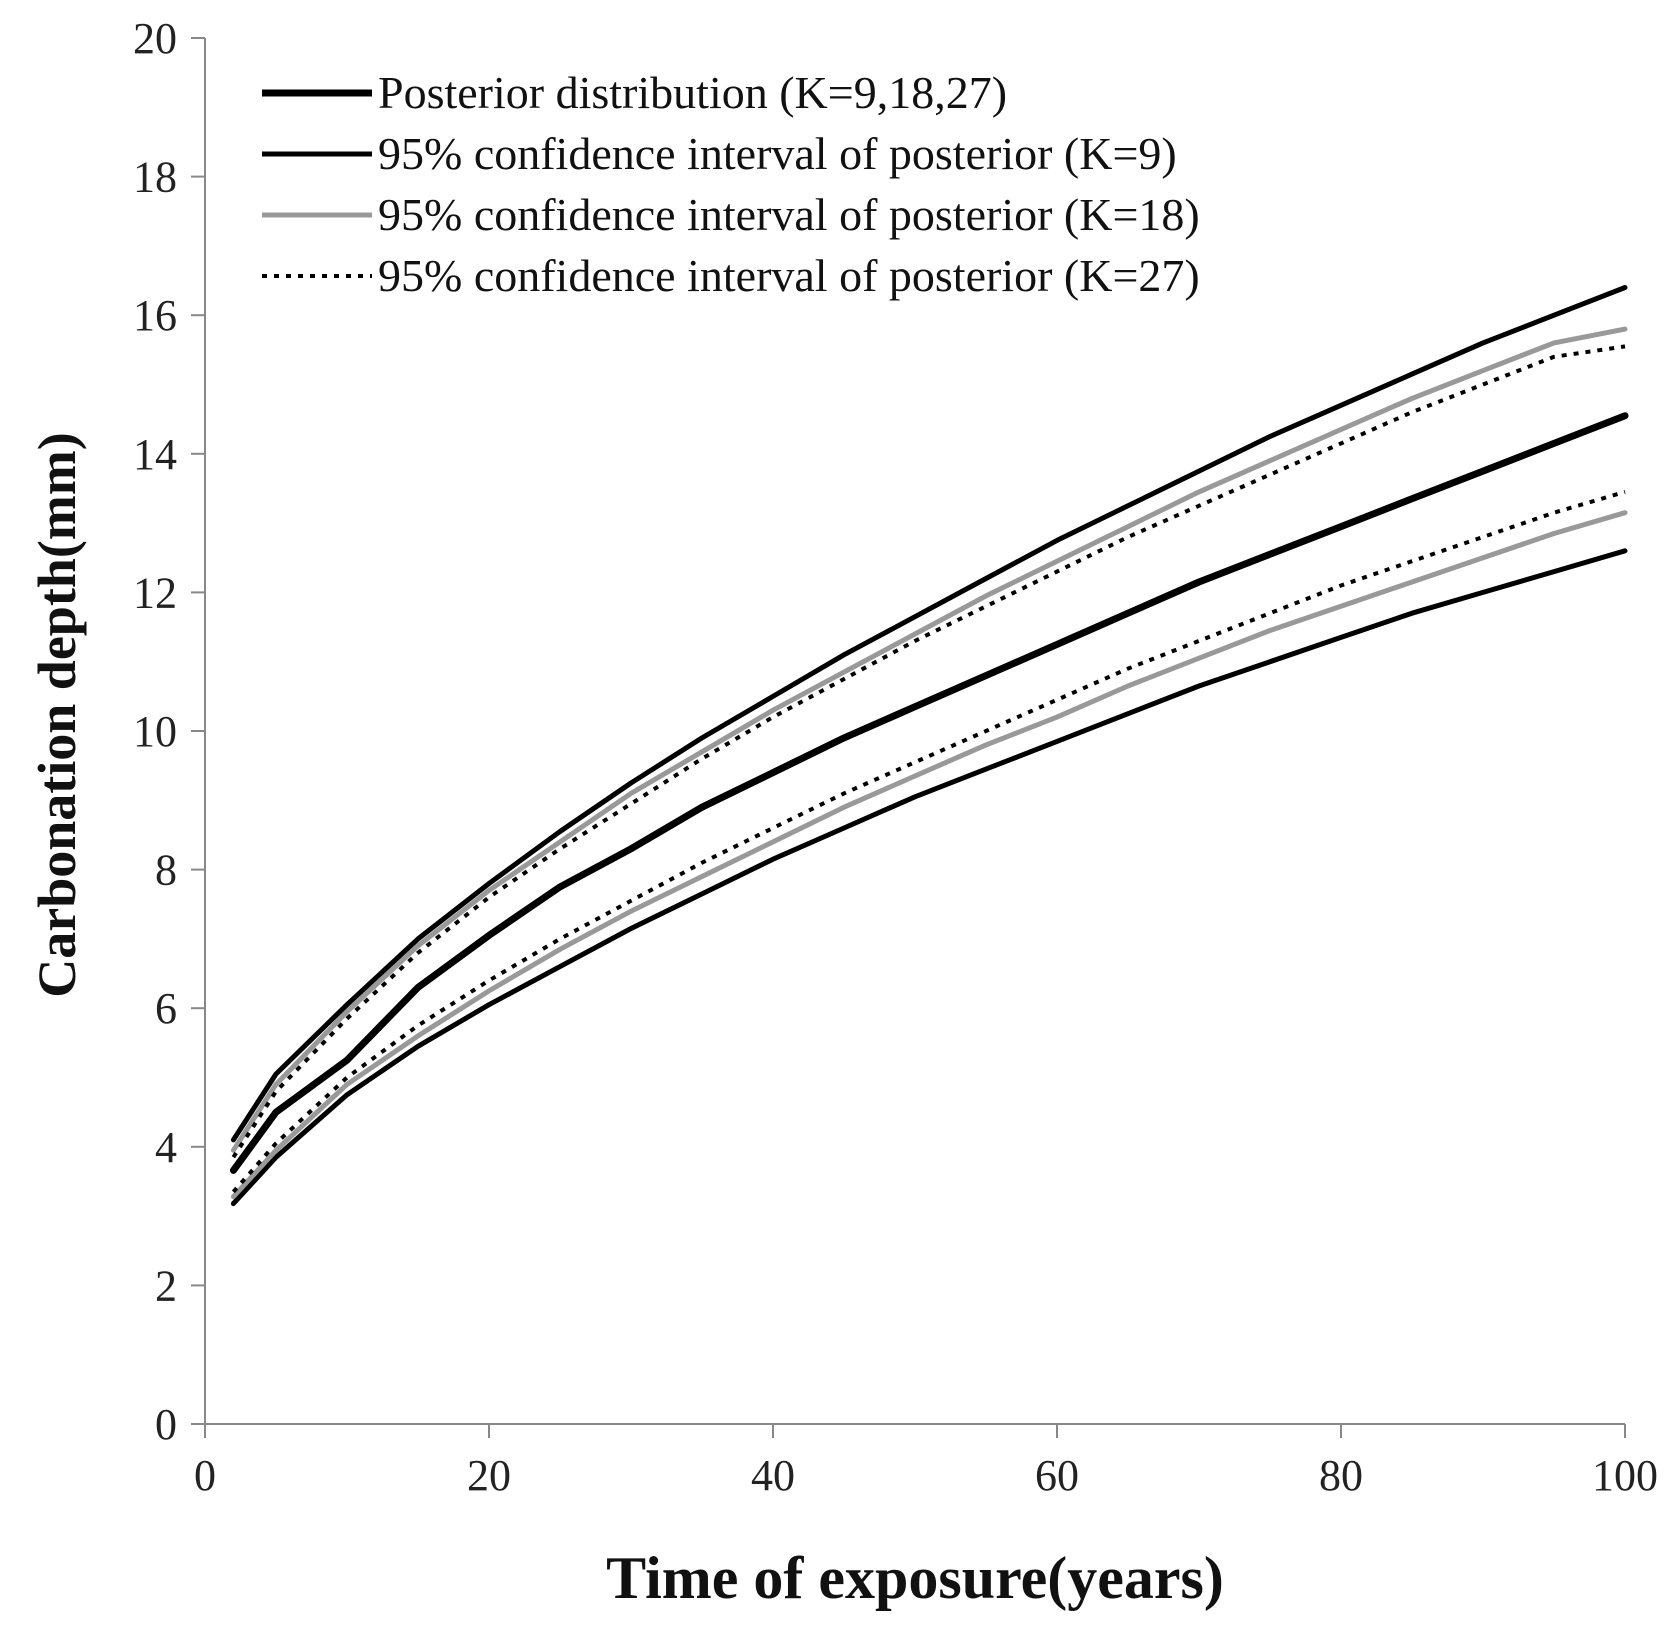 This screenshot has width=1678, height=1631. Describe the element at coordinates (205, 1475) in the screenshot. I see `x-tick-label: 0` at that location.